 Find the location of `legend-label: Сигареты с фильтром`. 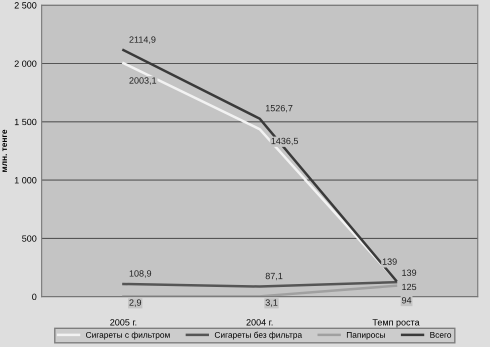

legend-label: Сигареты с фильтром is located at coordinates (128, 336).